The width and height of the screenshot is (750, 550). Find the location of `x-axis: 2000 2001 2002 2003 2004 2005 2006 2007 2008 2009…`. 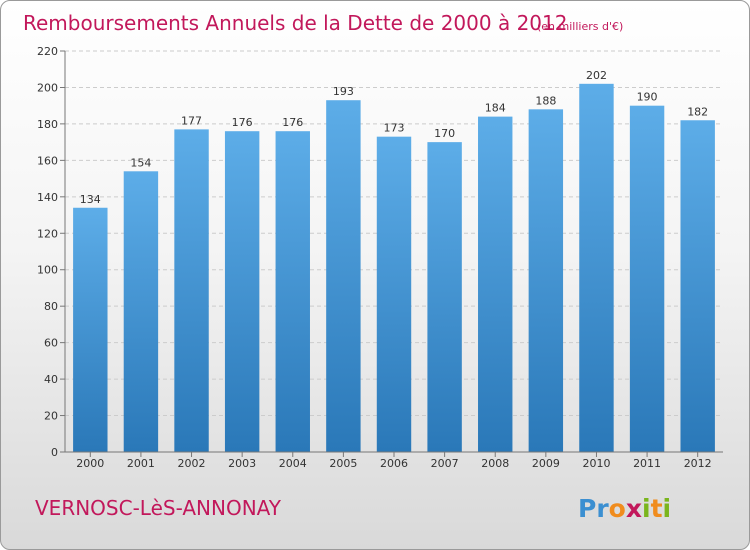

x-axis: 2000 2001 2002 2003 2004 2005 2006 2007 2008 2009… is located at coordinates (394, 461).